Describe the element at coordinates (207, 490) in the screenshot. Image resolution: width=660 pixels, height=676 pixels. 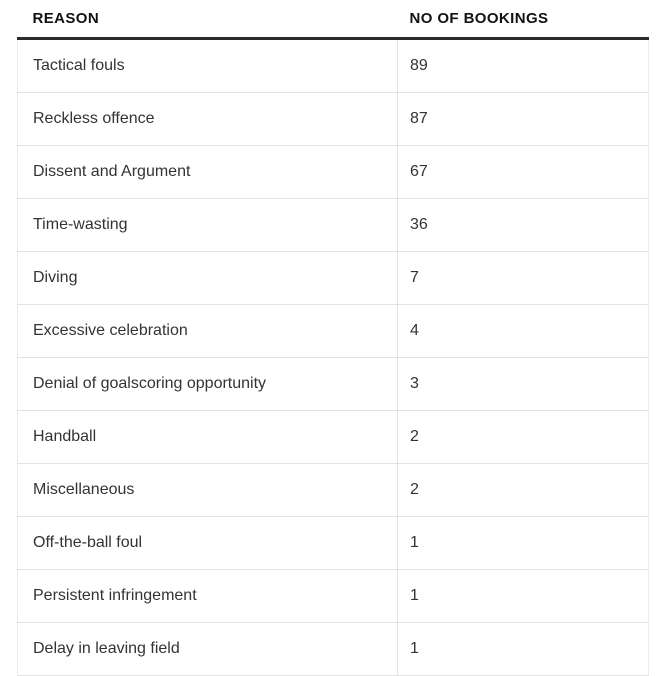
I see `reason-cell: Miscellaneous` at that location.